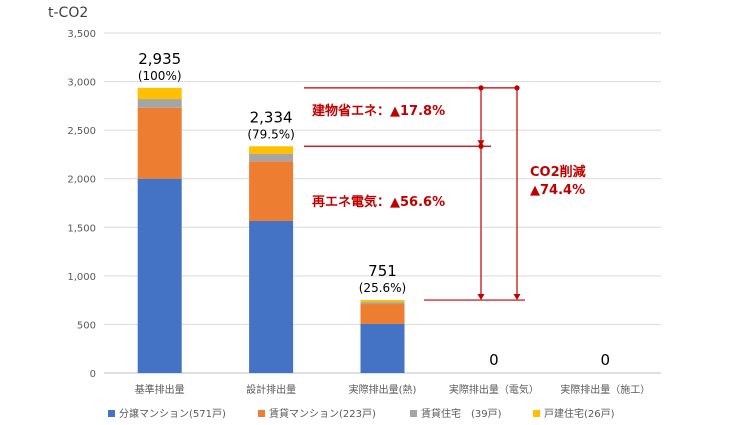 The height and width of the screenshot is (425, 731). I want to click on y-tick-label: 3,500, so click(81, 34).